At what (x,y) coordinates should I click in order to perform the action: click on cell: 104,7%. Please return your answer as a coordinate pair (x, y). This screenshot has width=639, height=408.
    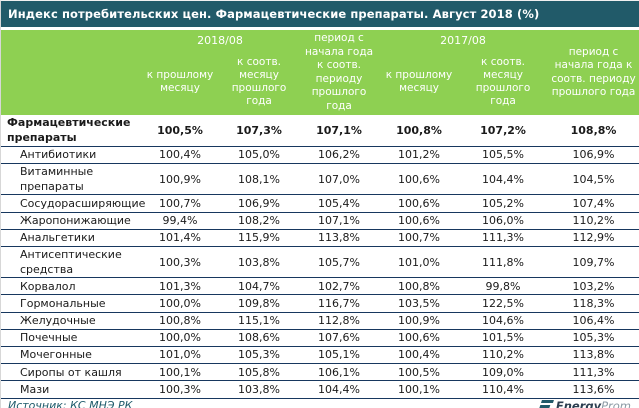
    Looking at the image, I should click on (259, 286).